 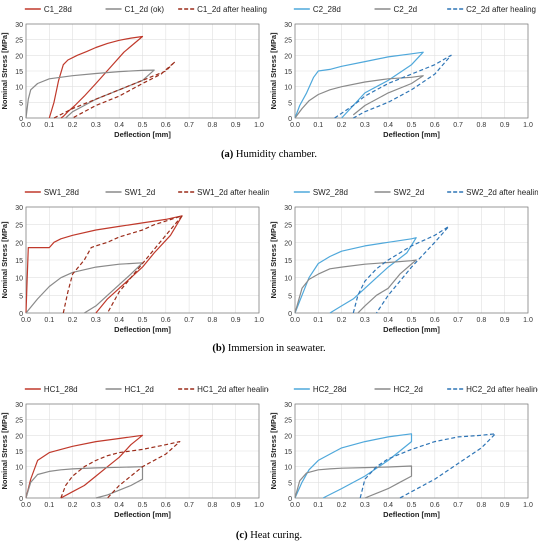 I want to click on caption-b-letter: (b), so click(x=219, y=348).